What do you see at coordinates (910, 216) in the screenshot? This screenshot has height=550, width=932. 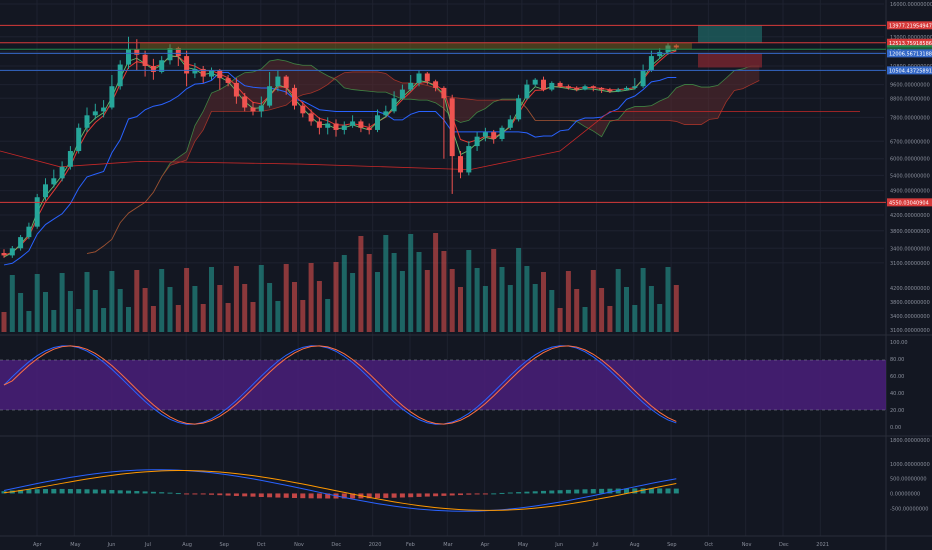 I see `price-tick-label: 4200.00000000` at bounding box center [910, 216].